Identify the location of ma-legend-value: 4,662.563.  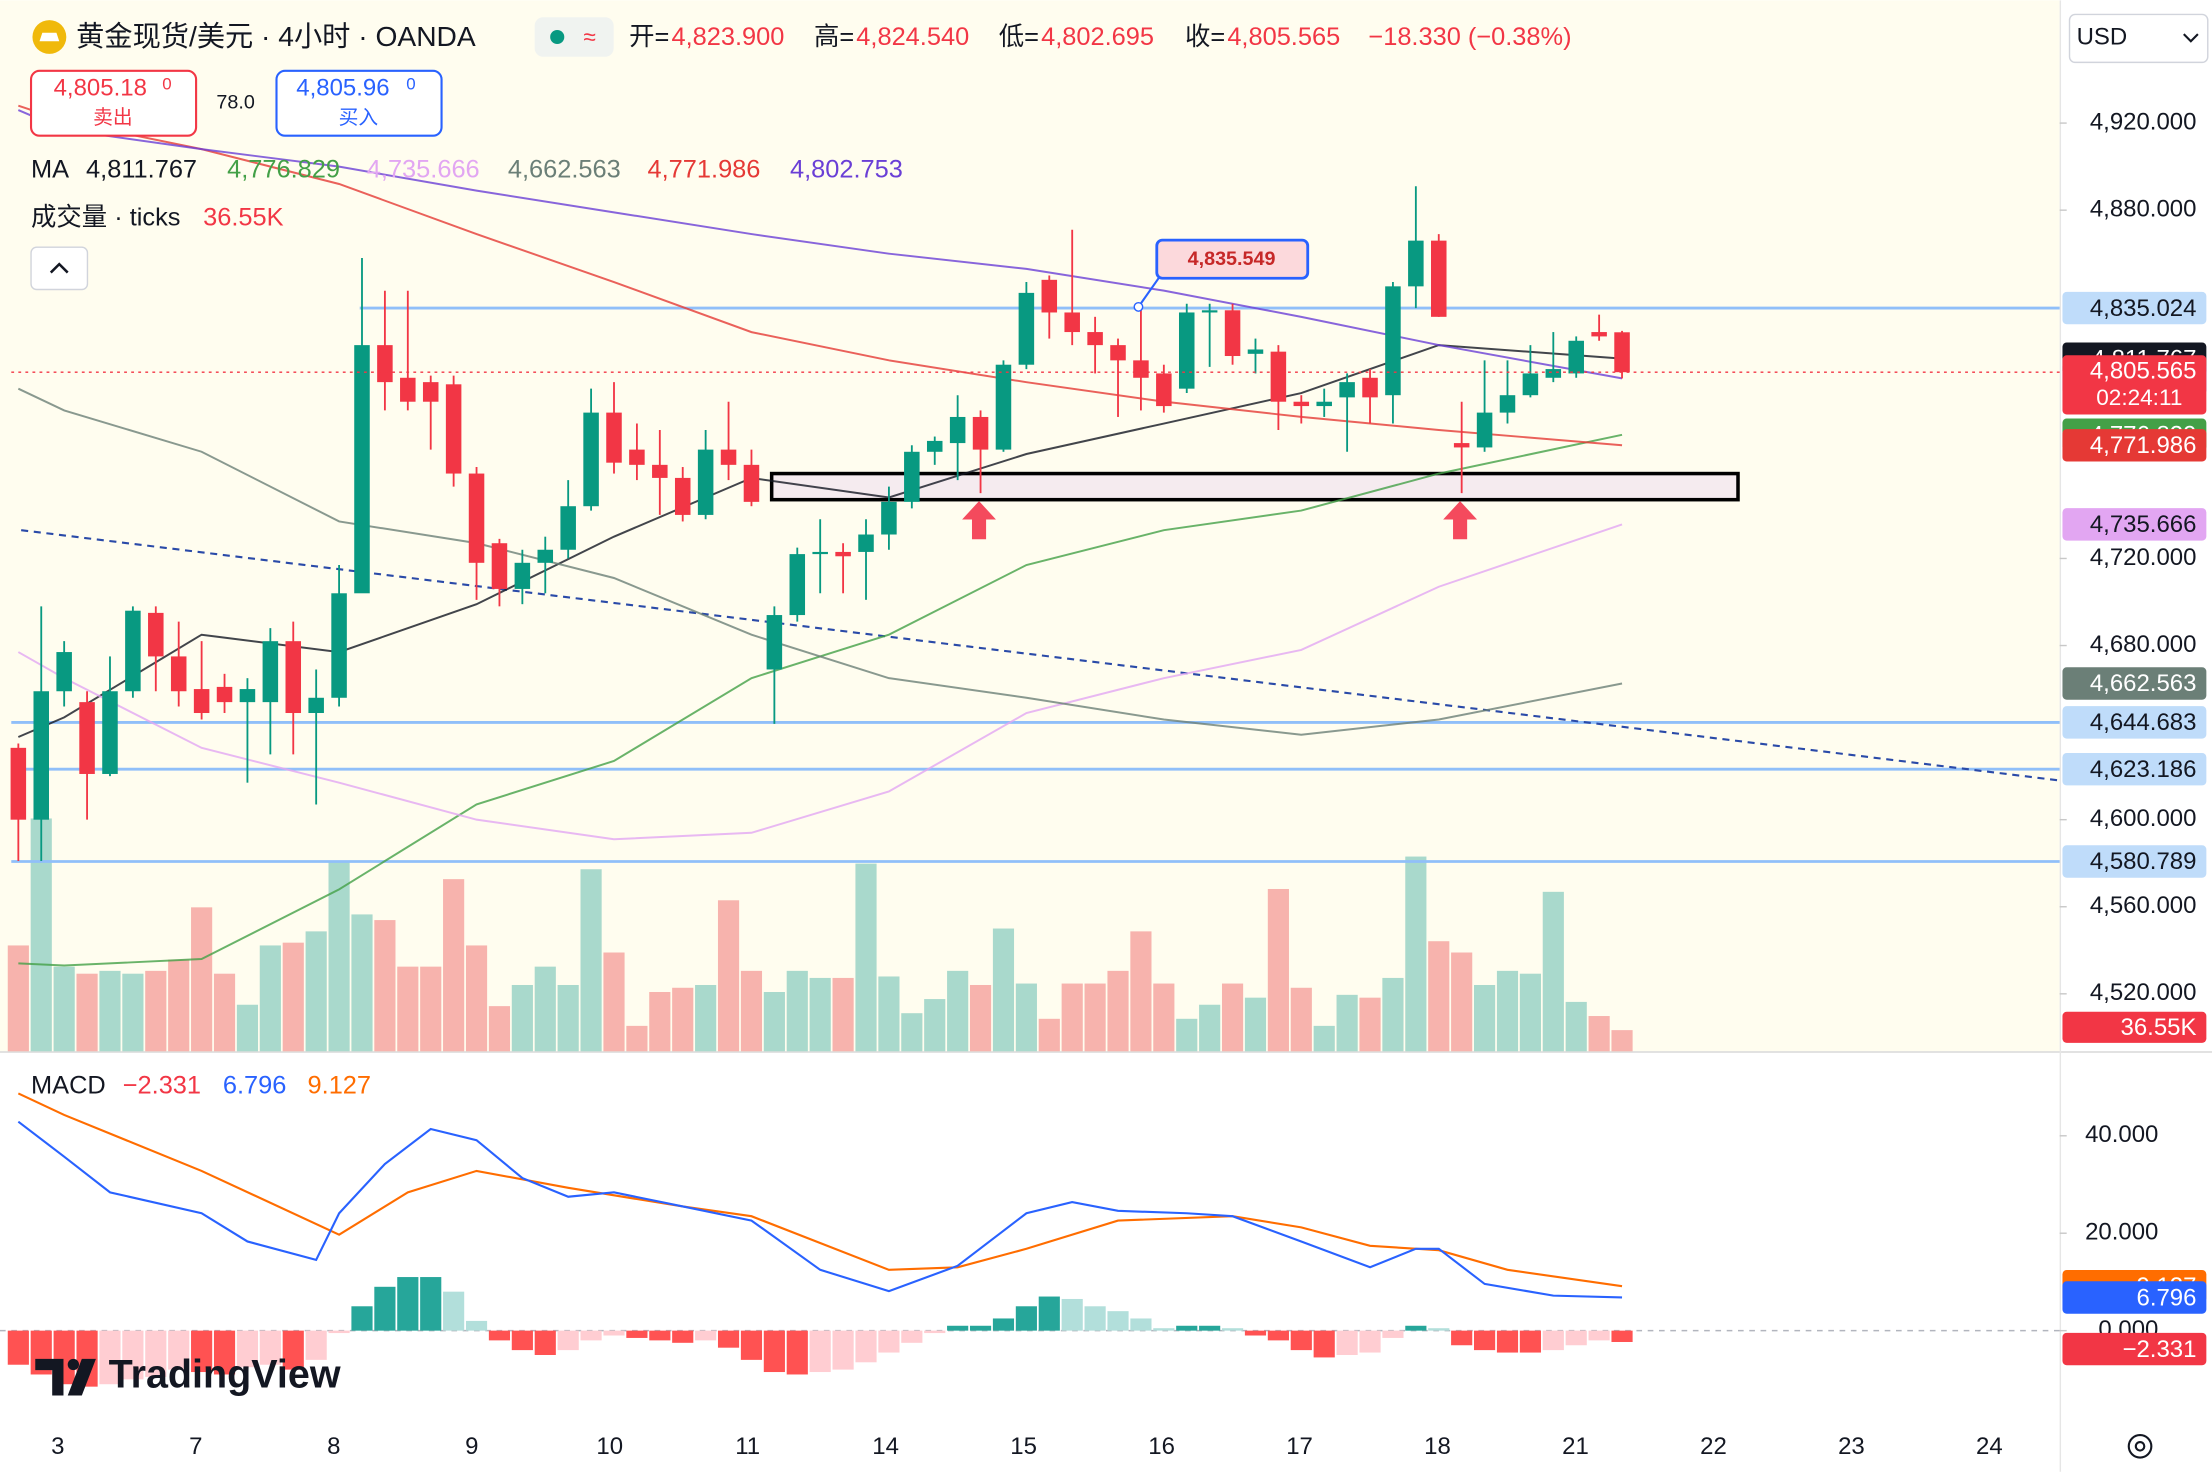
(564, 170).